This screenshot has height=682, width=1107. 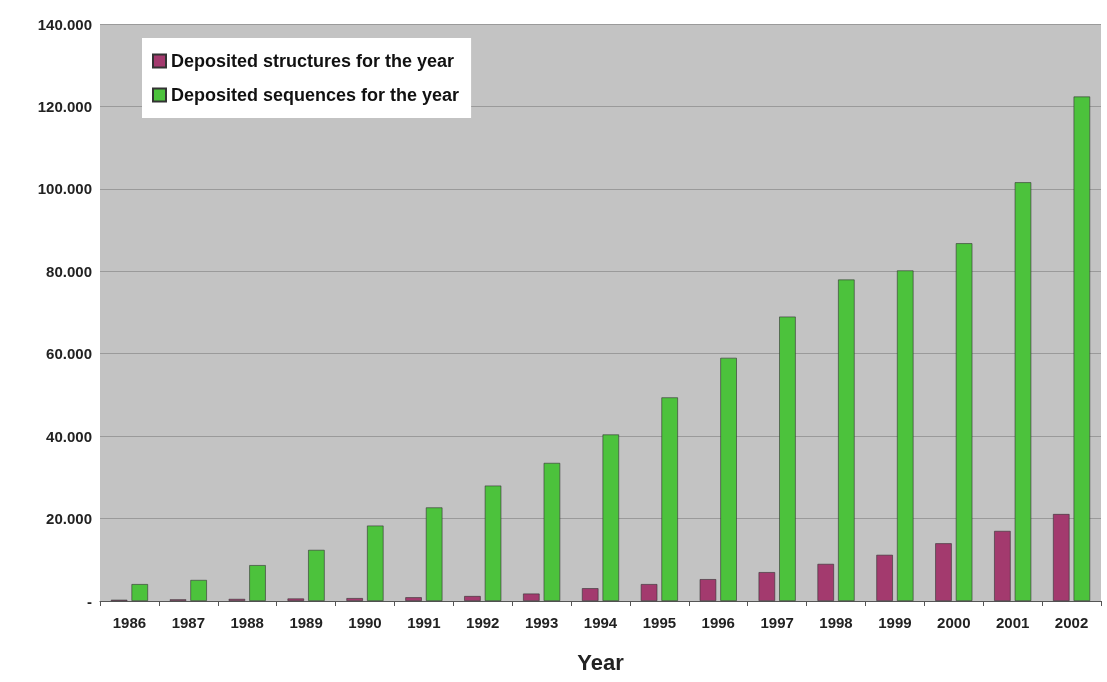 I want to click on x-tick-label: 1988, so click(x=247, y=622).